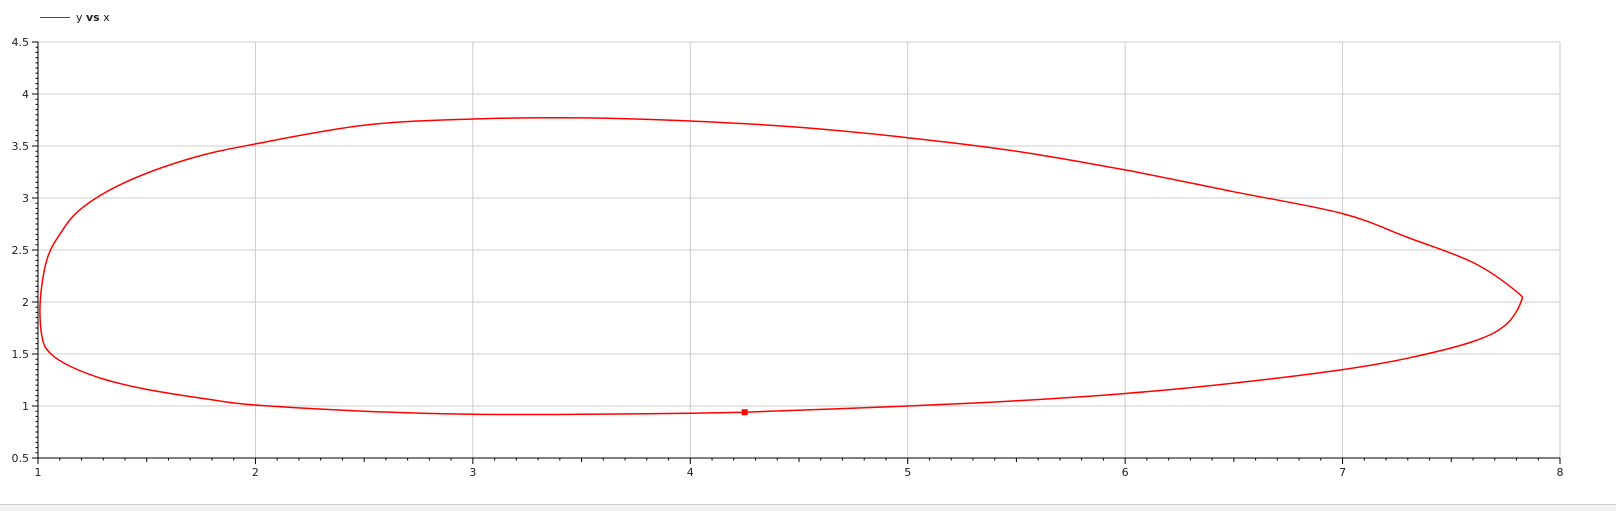 This screenshot has width=1616, height=511. Describe the element at coordinates (21, 458) in the screenshot. I see `y-tick-label: 0.5` at that location.